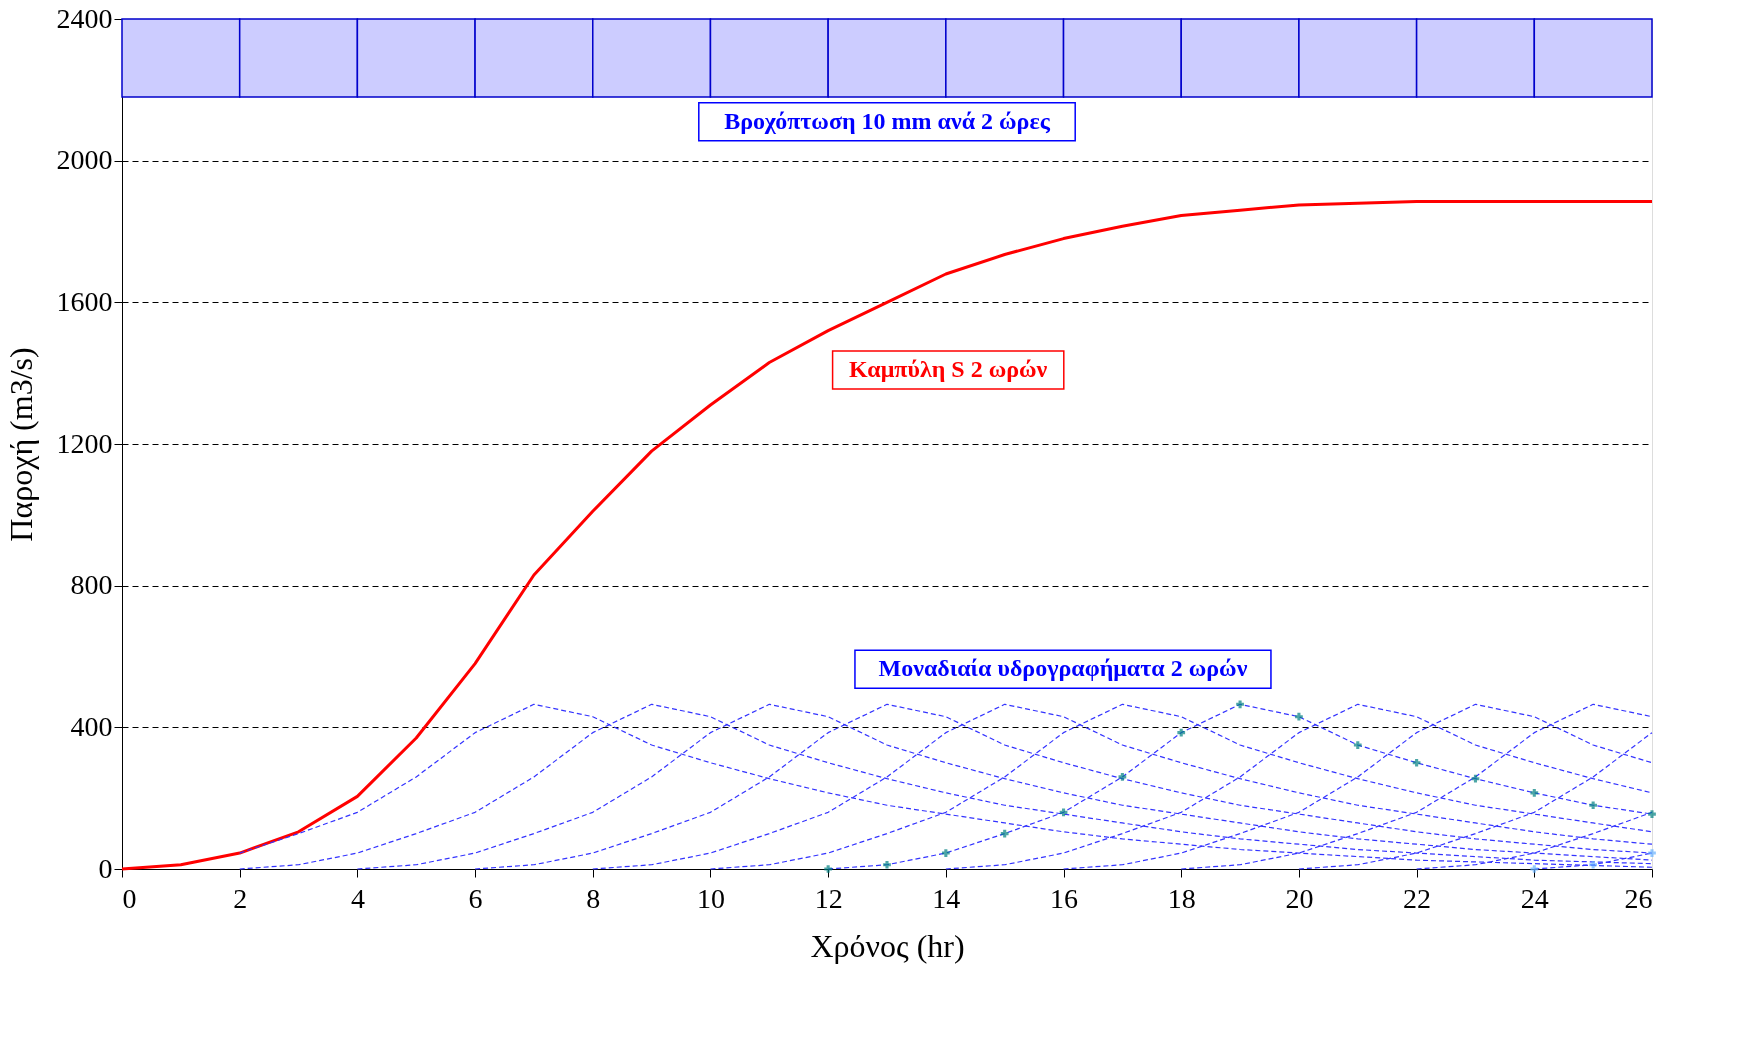 The height and width of the screenshot is (1046, 1749). What do you see at coordinates (1063, 668) in the screenshot?
I see `annotation: Μοναδιαία υδρογραφήματα 2 ωρών` at bounding box center [1063, 668].